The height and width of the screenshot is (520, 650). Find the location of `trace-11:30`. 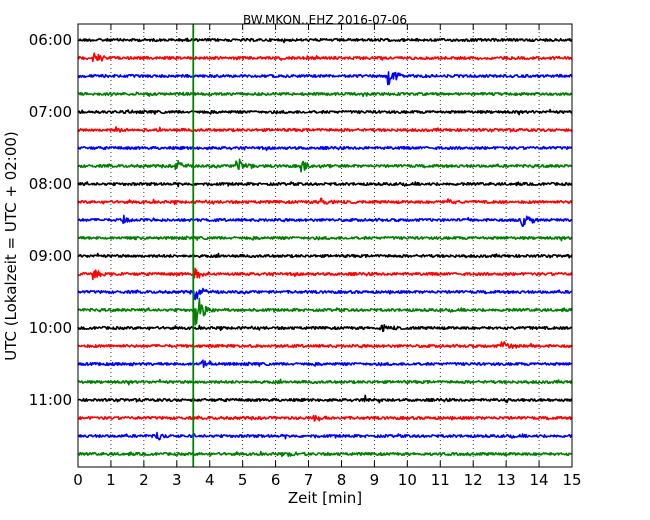

trace-11:30 is located at coordinates (325, 436).